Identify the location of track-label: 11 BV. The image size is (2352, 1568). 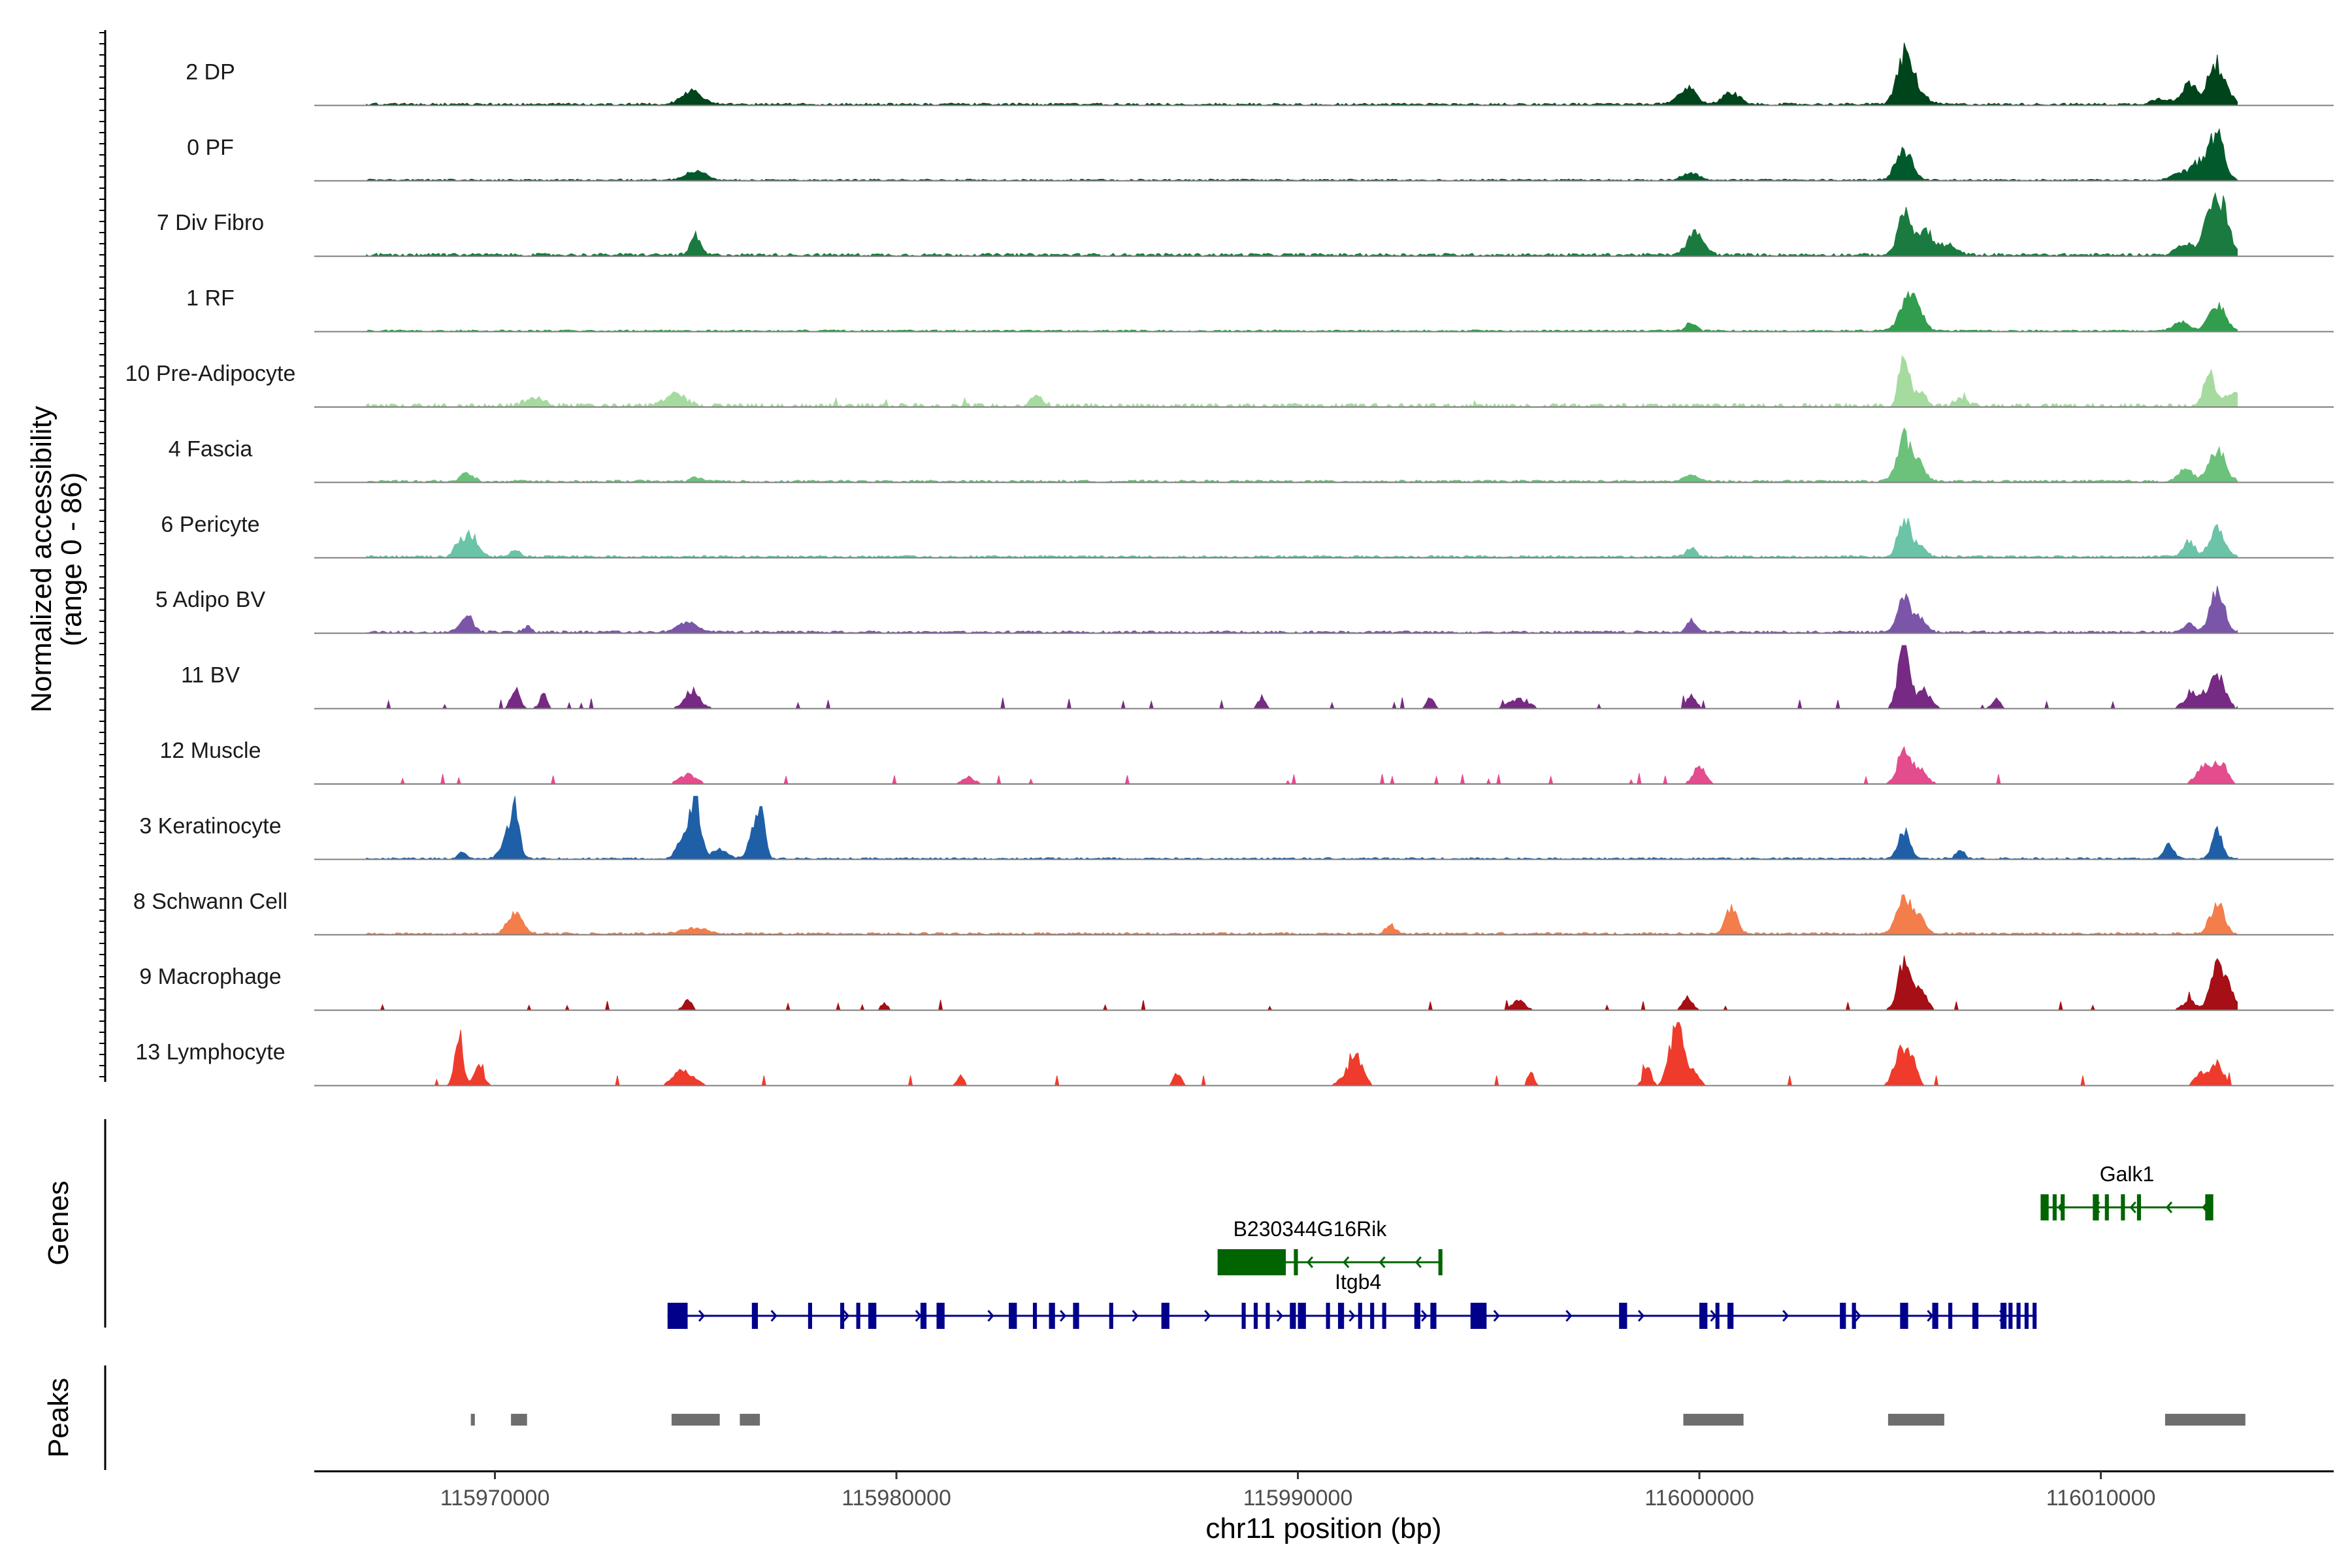
(210, 675).